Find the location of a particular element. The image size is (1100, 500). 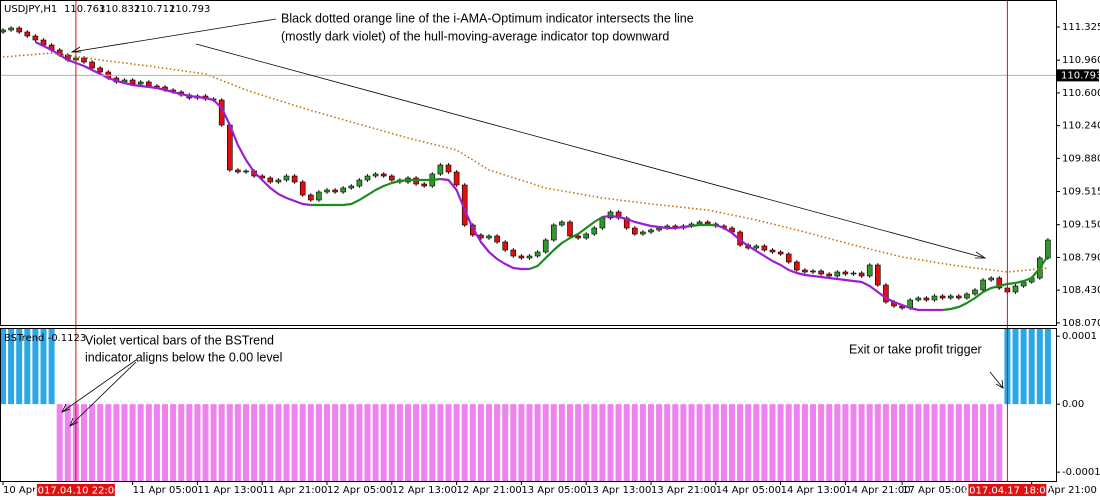

x-tick-label: 13 Apr 13:00 is located at coordinates (618, 490).